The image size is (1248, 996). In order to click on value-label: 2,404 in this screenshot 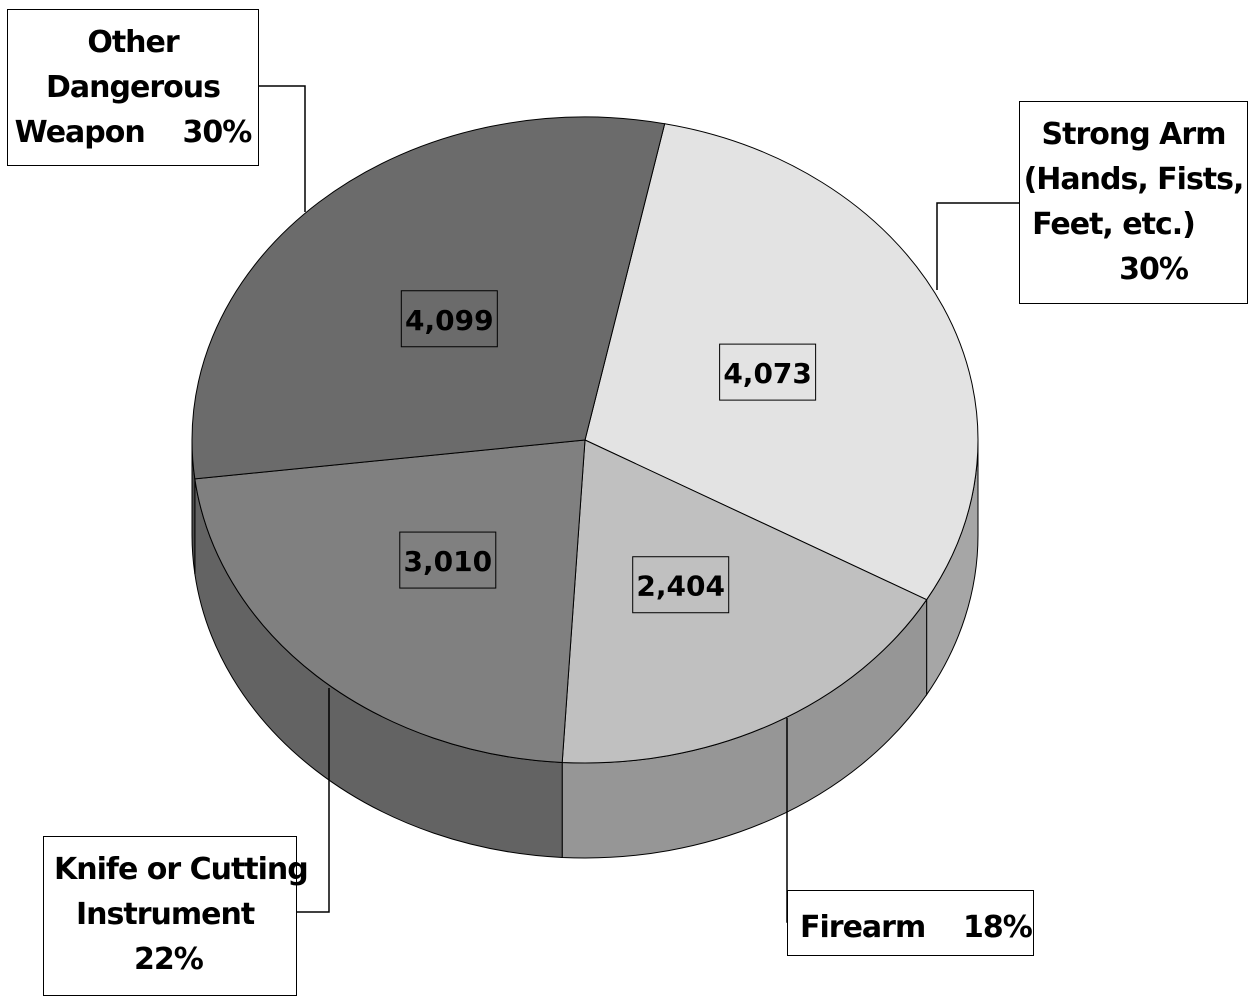, I will do `click(680, 586)`.